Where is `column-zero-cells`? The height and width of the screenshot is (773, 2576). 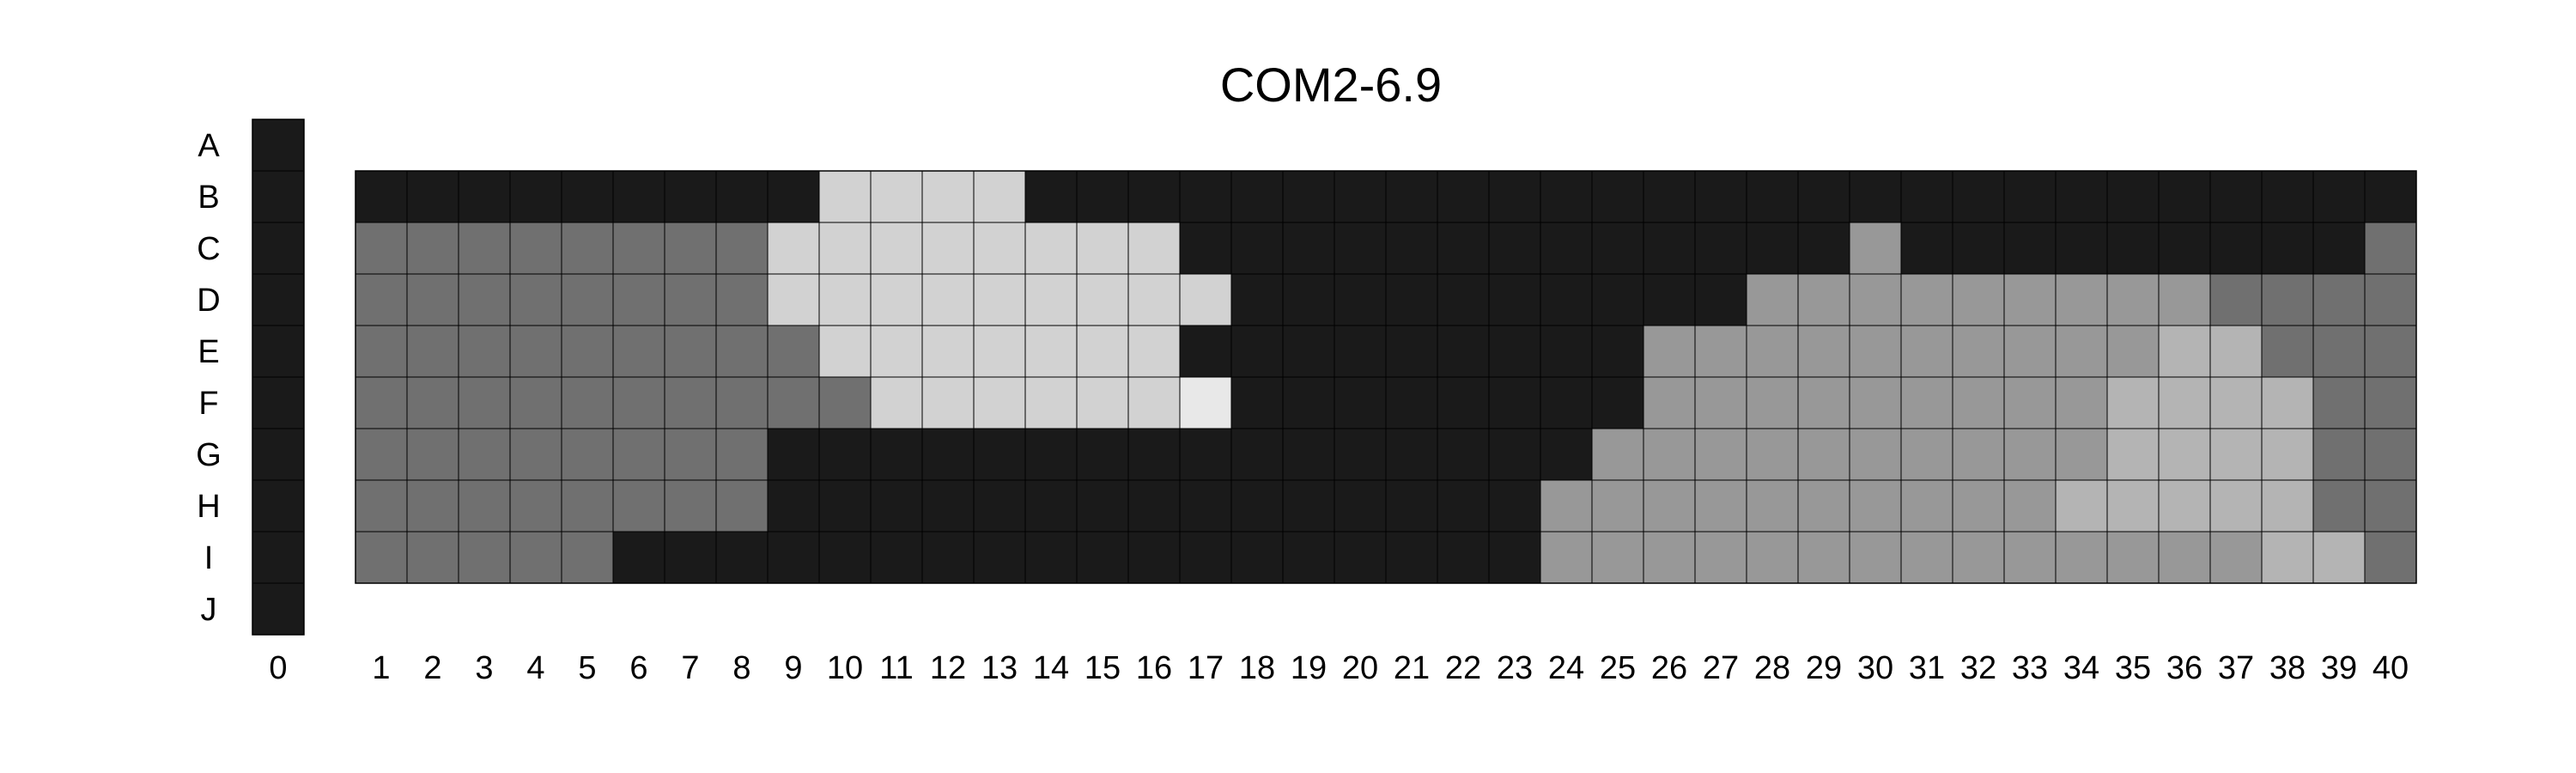
column-zero-cells is located at coordinates (279, 377).